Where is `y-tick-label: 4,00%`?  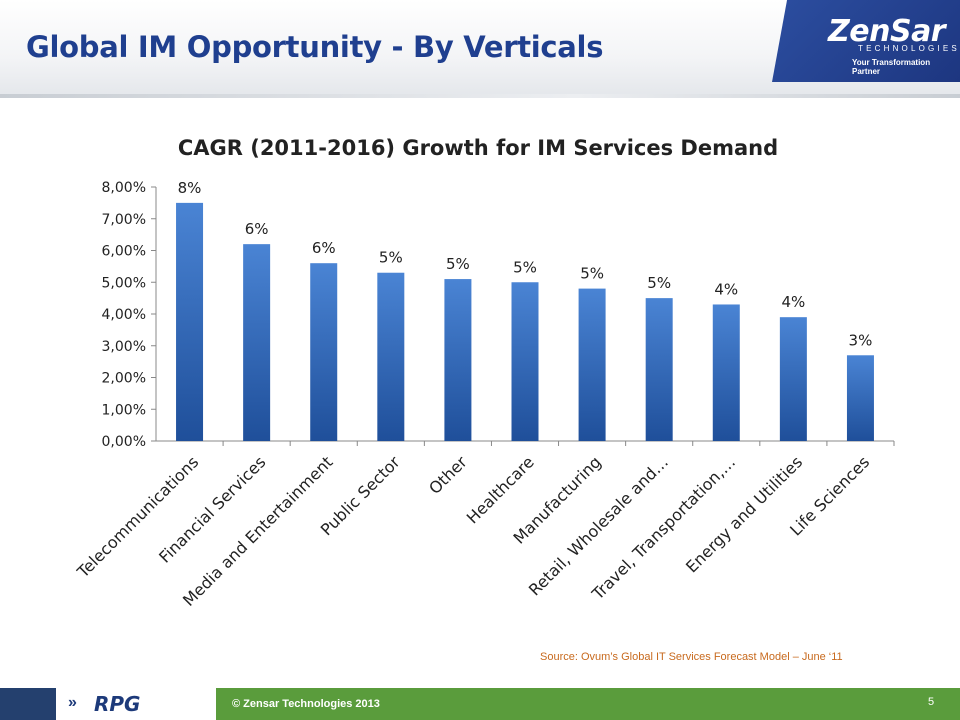
y-tick-label: 4,00% is located at coordinates (124, 315).